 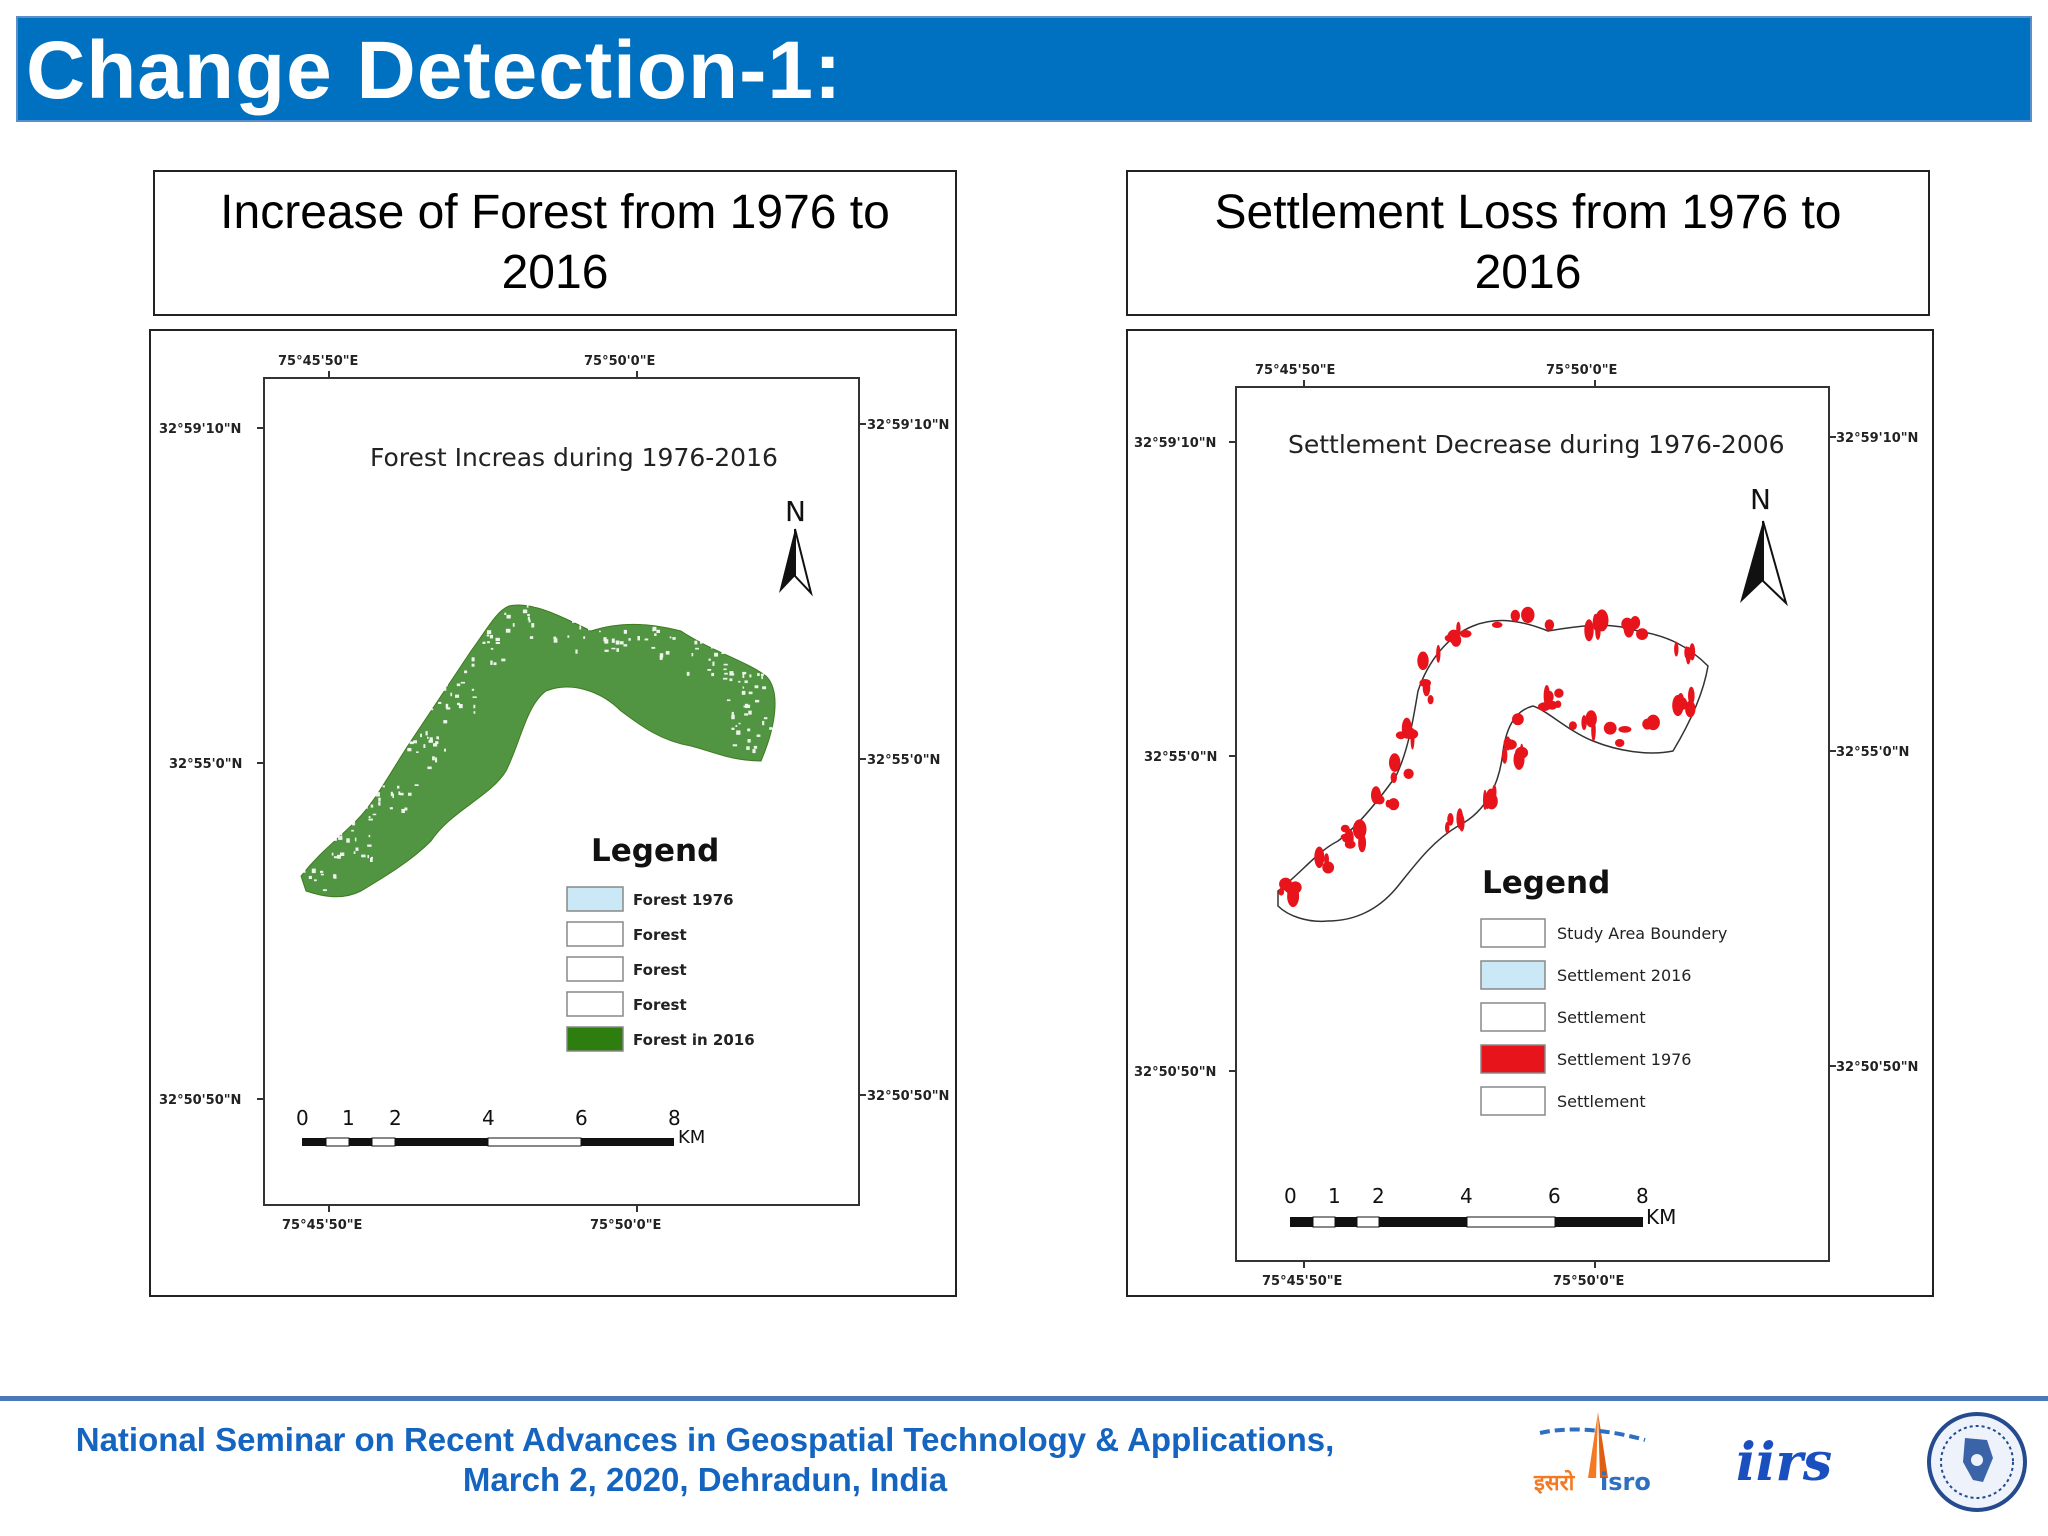 What do you see at coordinates (434, 70) in the screenshot?
I see `slide-title: Change Detection-1:` at bounding box center [434, 70].